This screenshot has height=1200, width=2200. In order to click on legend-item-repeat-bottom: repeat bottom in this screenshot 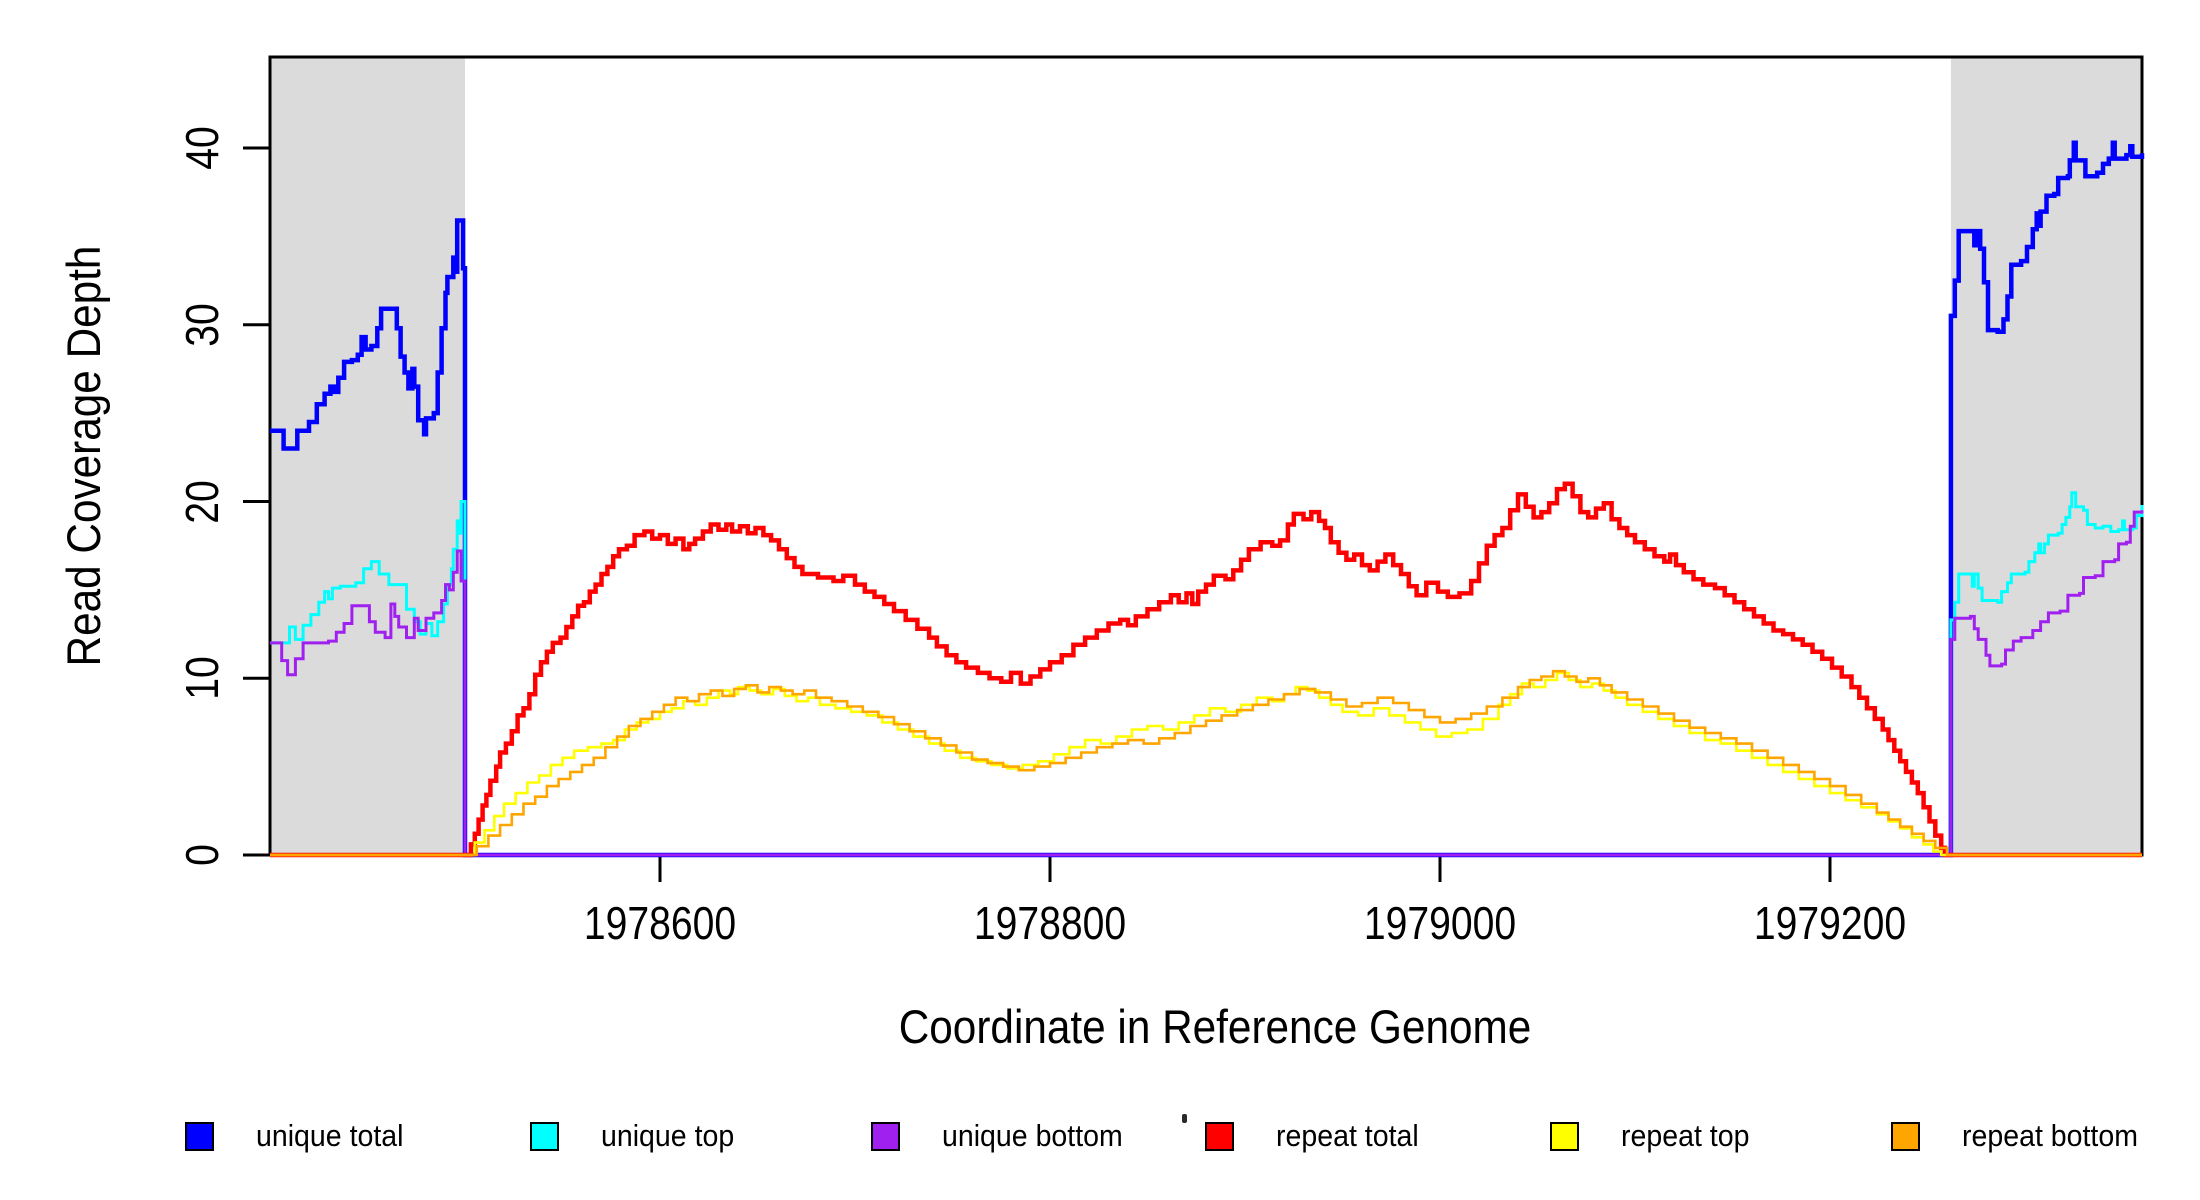, I will do `click(2022, 1136)`.